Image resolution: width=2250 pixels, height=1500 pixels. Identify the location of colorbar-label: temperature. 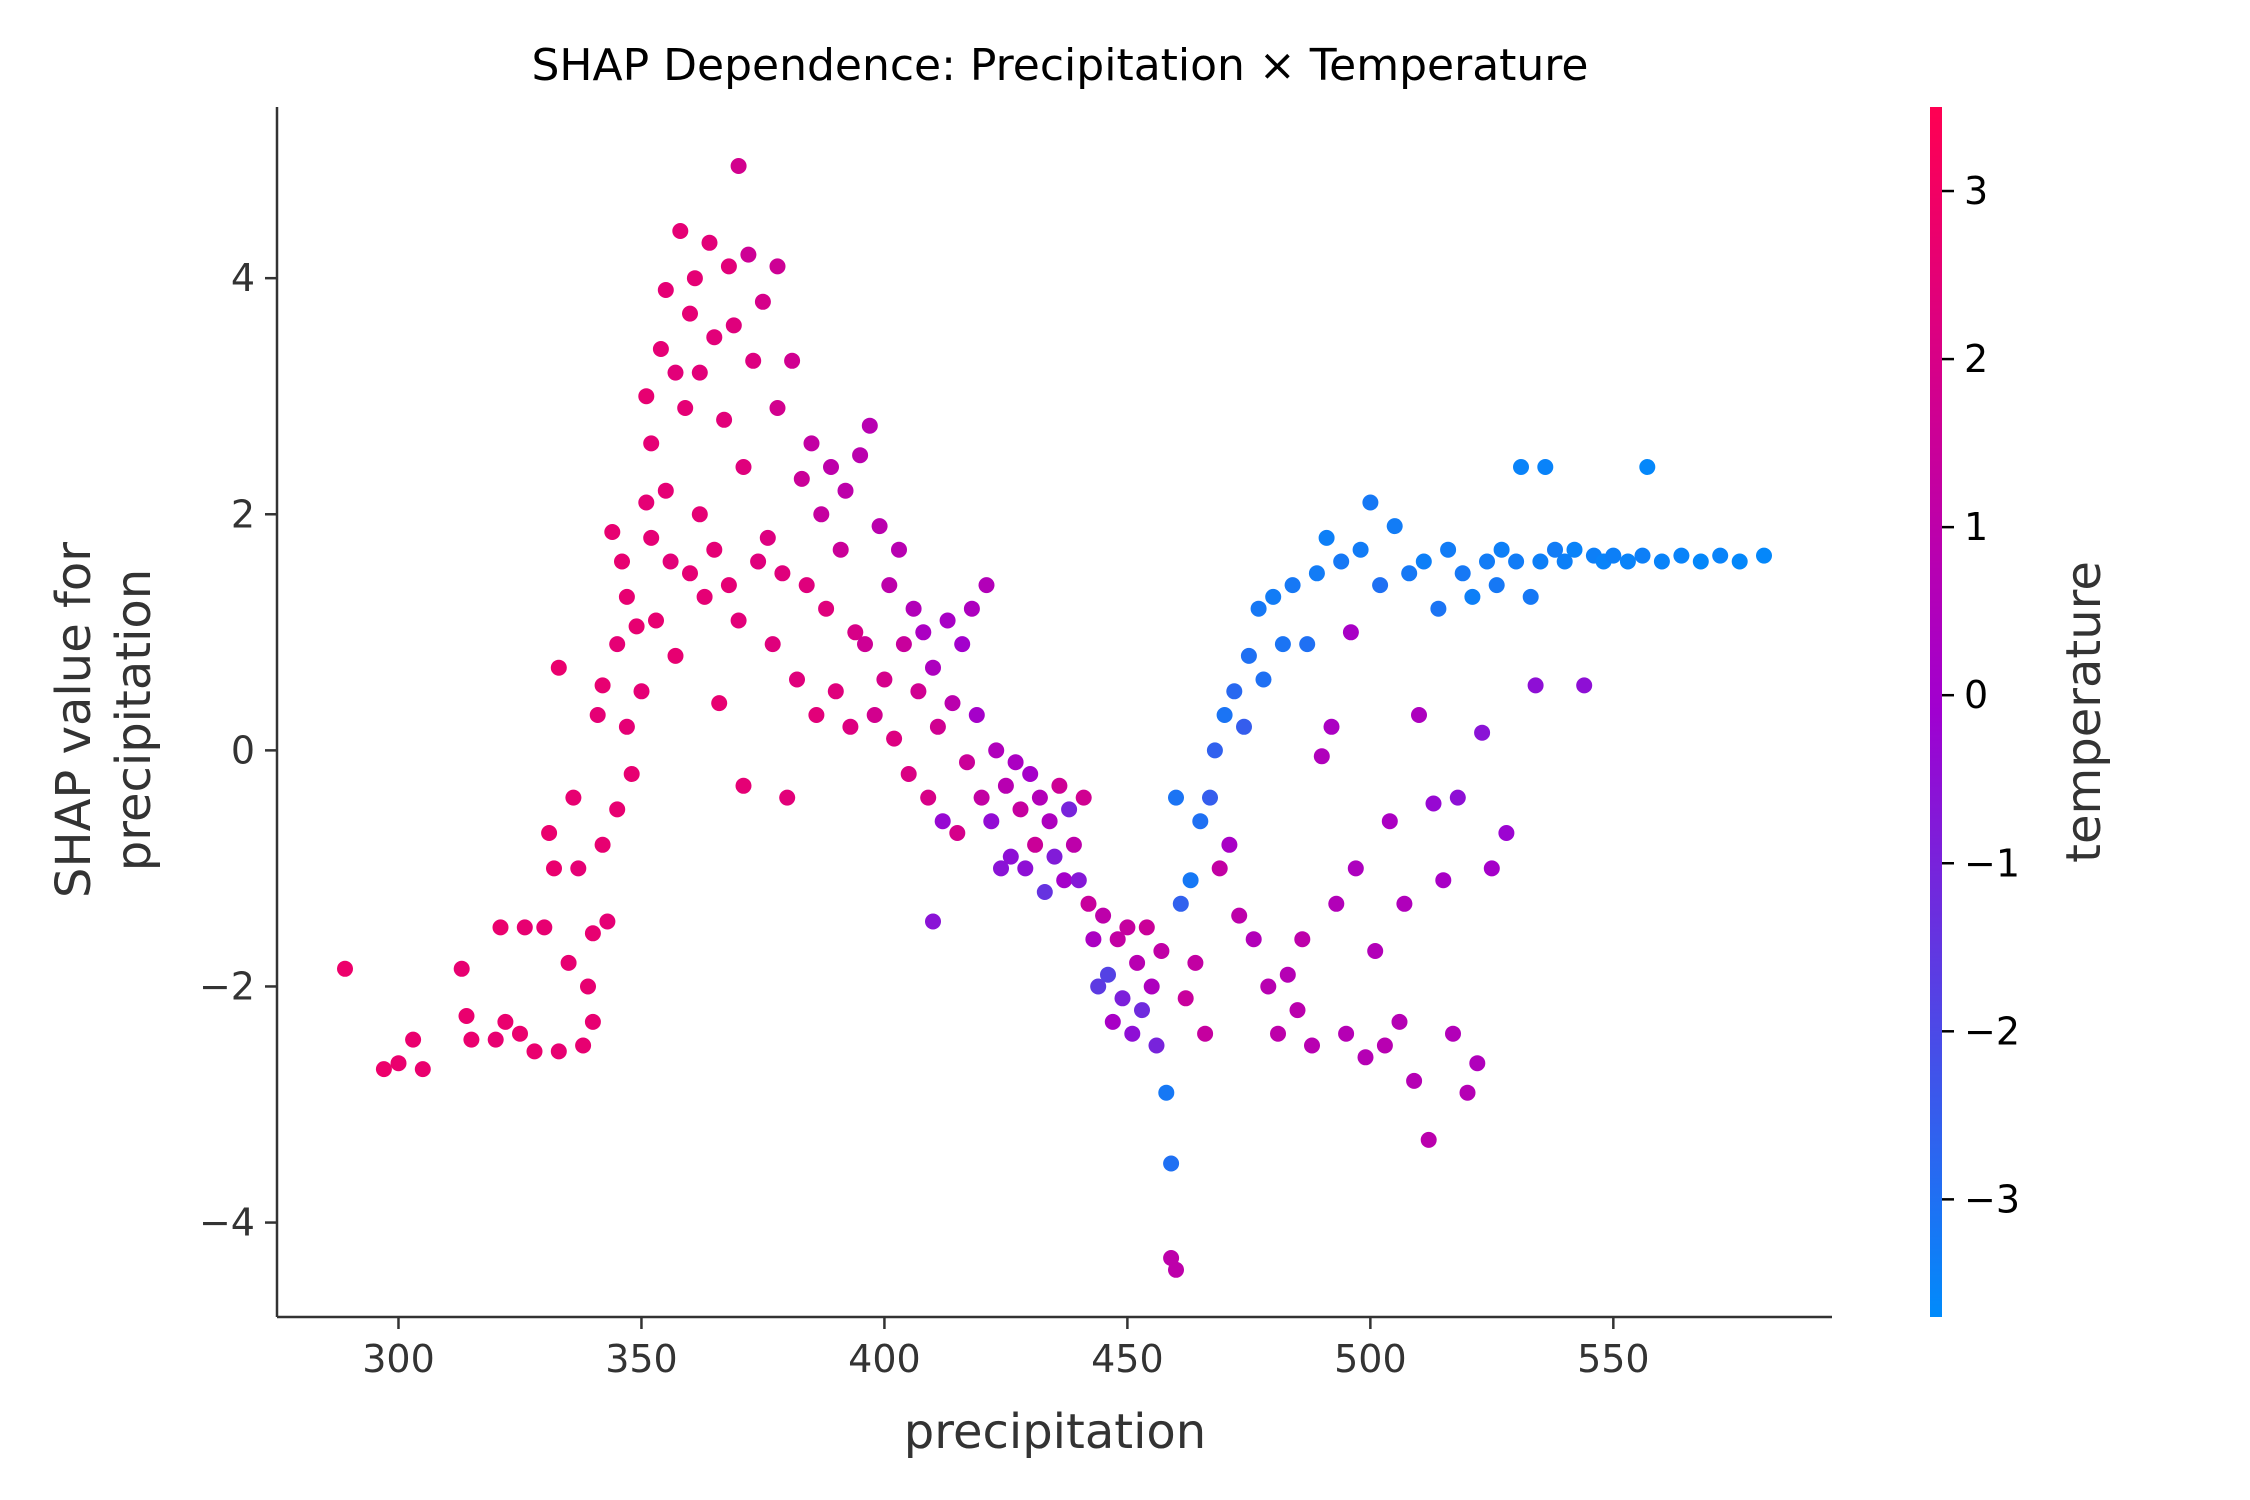
(2084, 712).